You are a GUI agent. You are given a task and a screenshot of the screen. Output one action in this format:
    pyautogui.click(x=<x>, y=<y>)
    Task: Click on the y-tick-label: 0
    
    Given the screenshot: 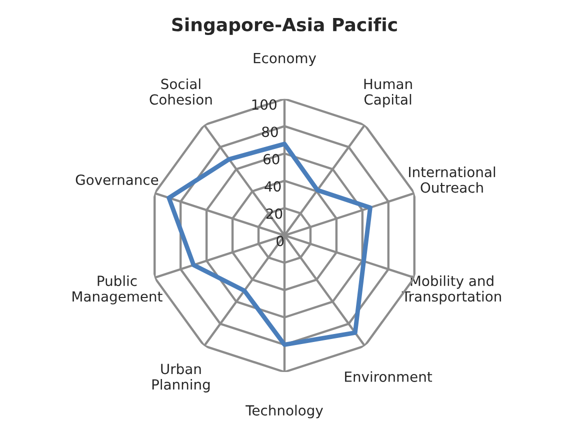 What is the action you would take?
    pyautogui.click(x=280, y=241)
    